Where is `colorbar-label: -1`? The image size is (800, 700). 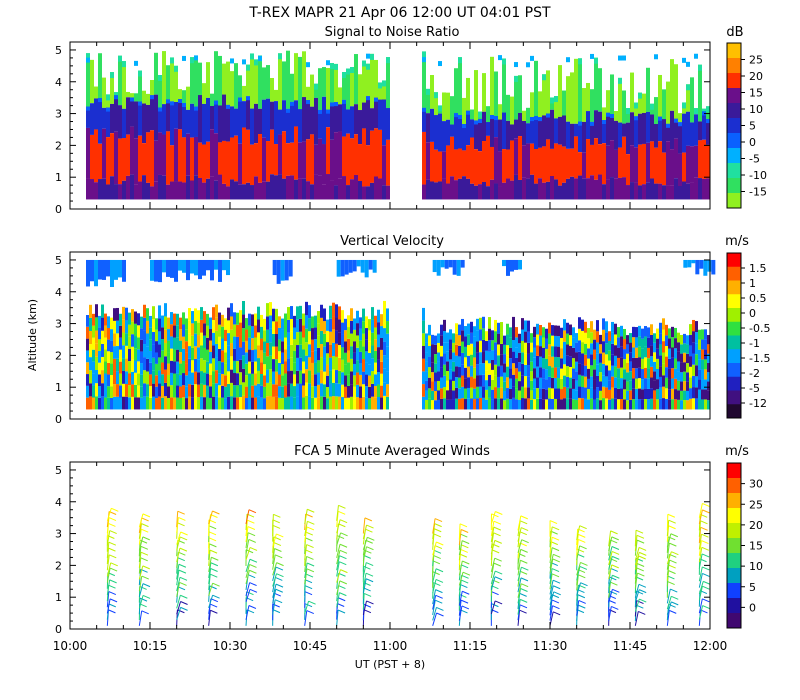 colorbar-label: -1 is located at coordinates (754, 343).